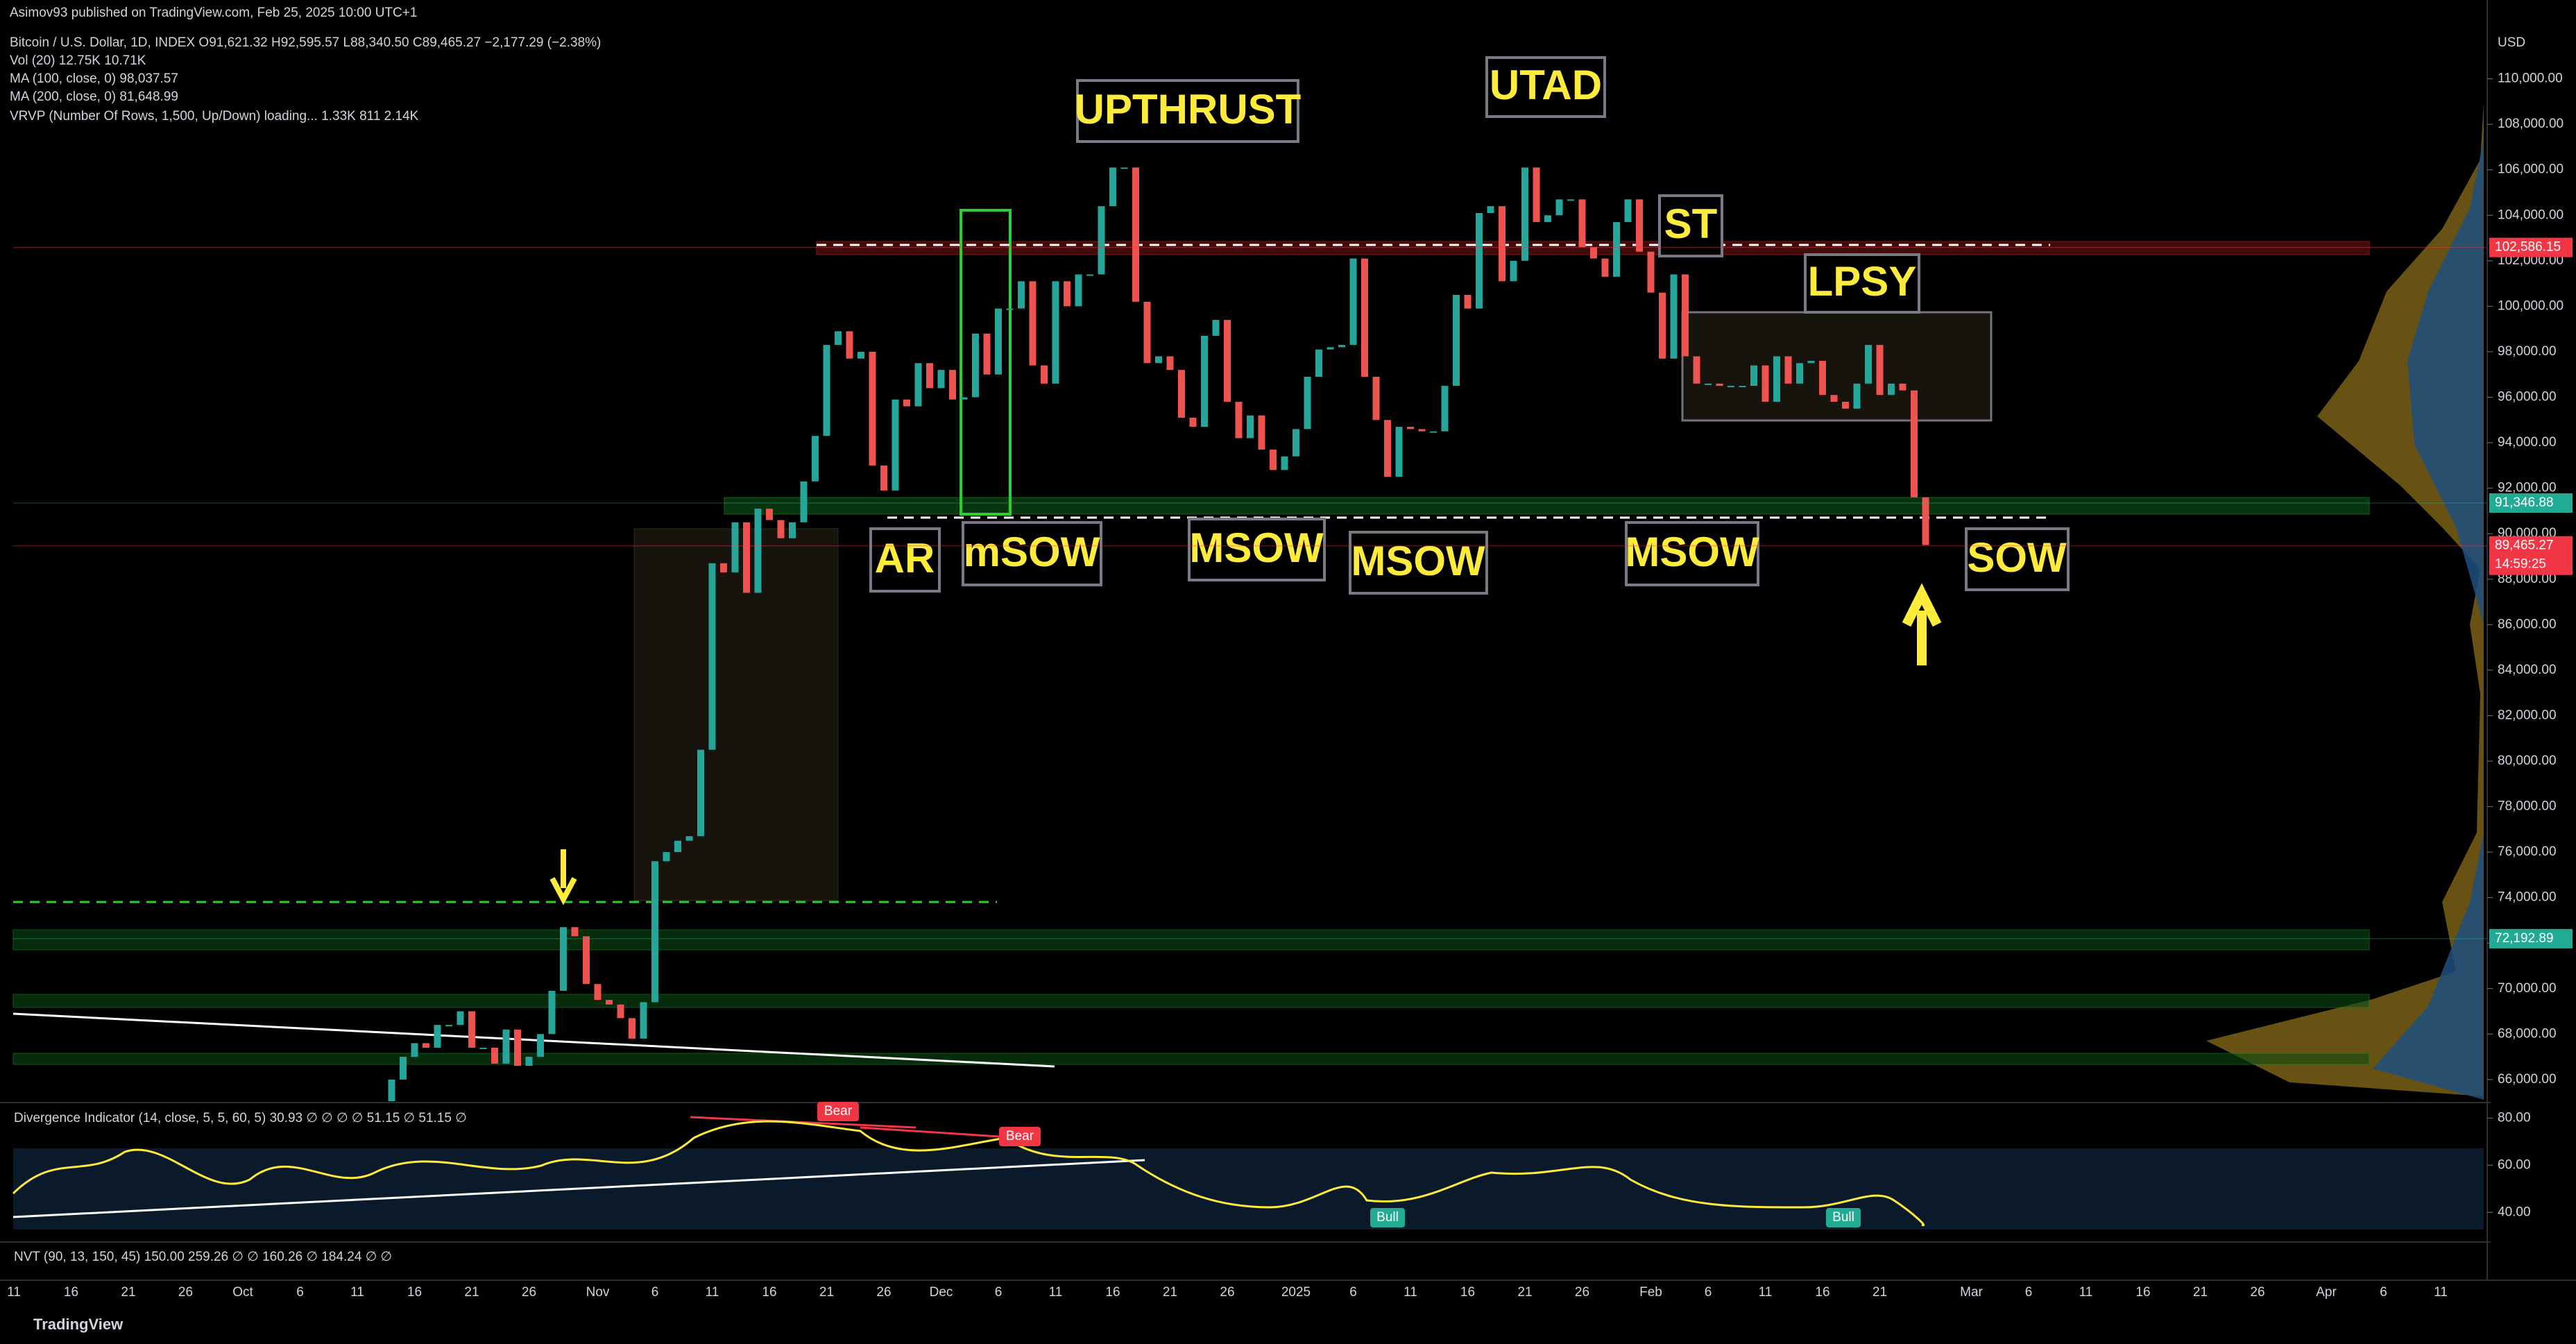 Image resolution: width=2576 pixels, height=1344 pixels. Describe the element at coordinates (578, 1188) in the screenshot. I see `trend-line` at that location.